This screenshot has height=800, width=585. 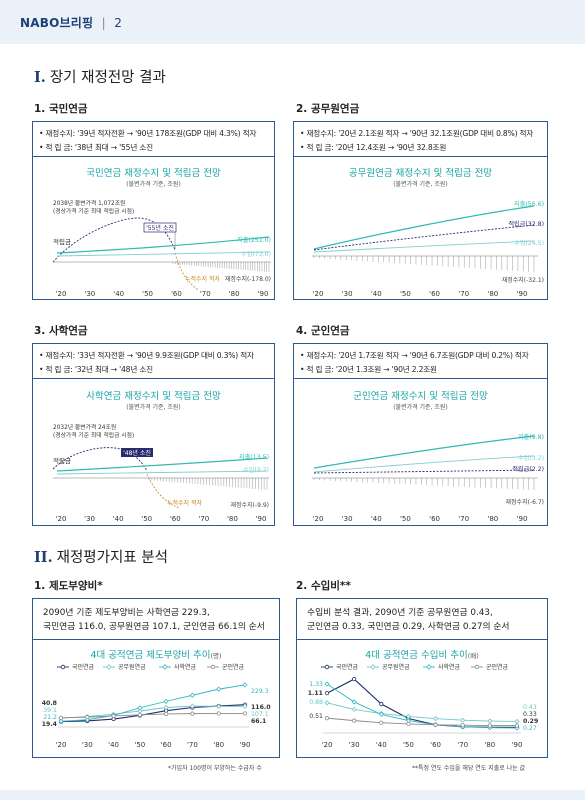 What do you see at coordinates (260, 691) in the screenshot?
I see `i1-end-label-0: 229.3` at bounding box center [260, 691].